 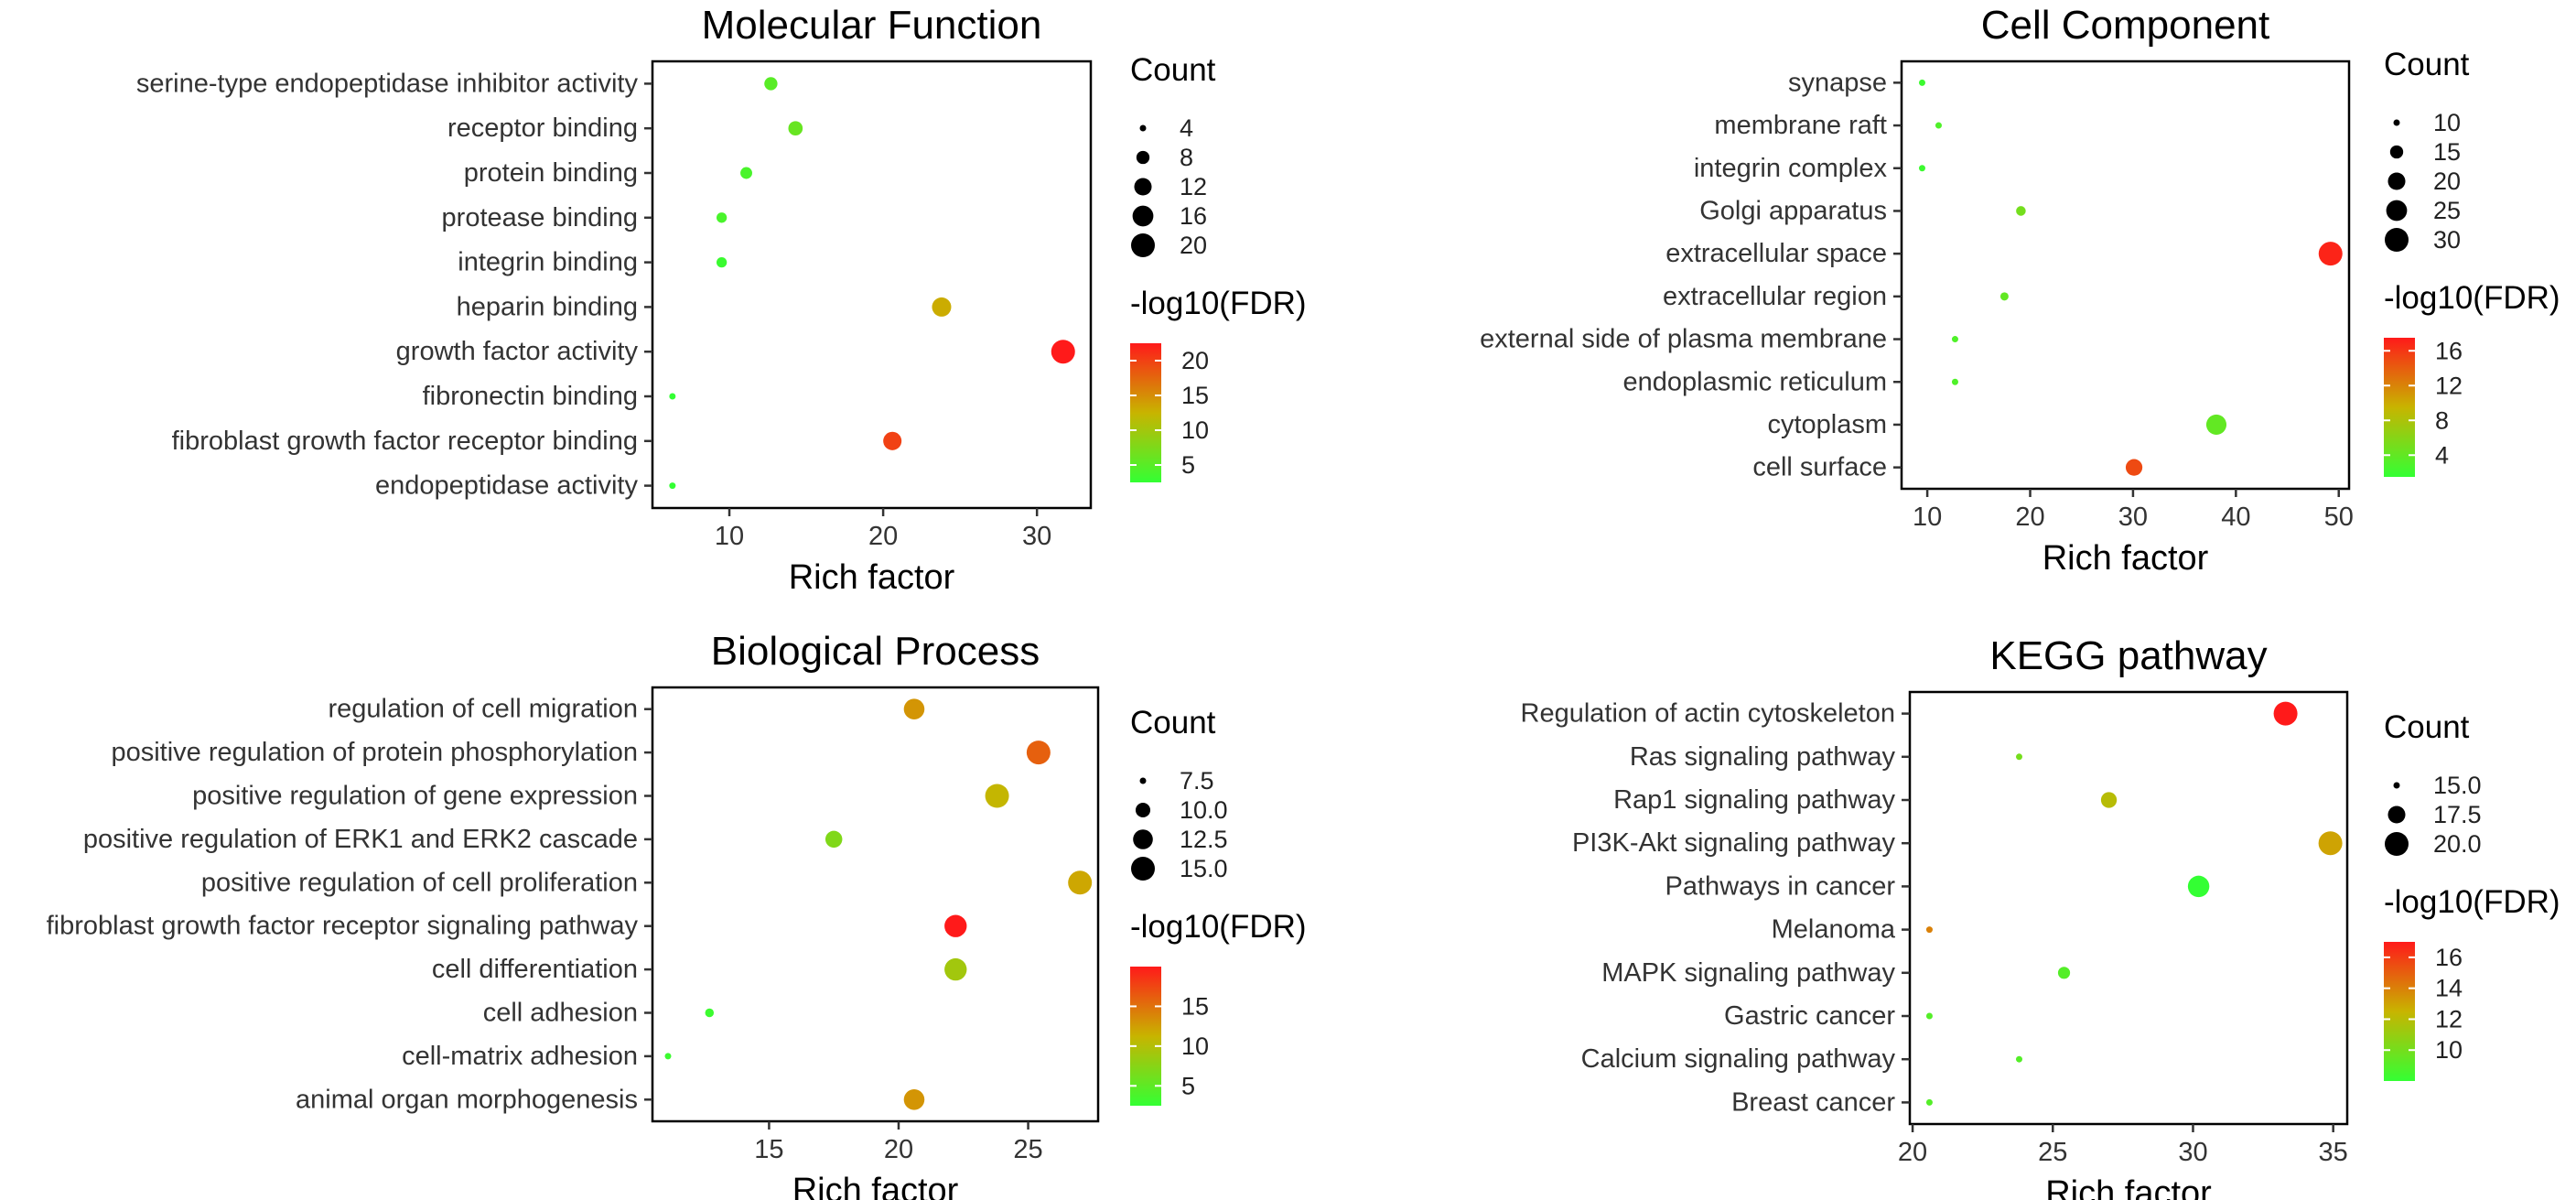 I want to click on y-tick-label: protein binding, so click(x=551, y=173).